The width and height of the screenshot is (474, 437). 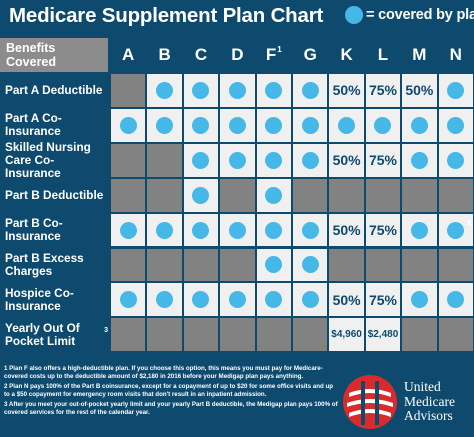 I want to click on row-label-text: Part B Co-Insurance, so click(x=34, y=230).